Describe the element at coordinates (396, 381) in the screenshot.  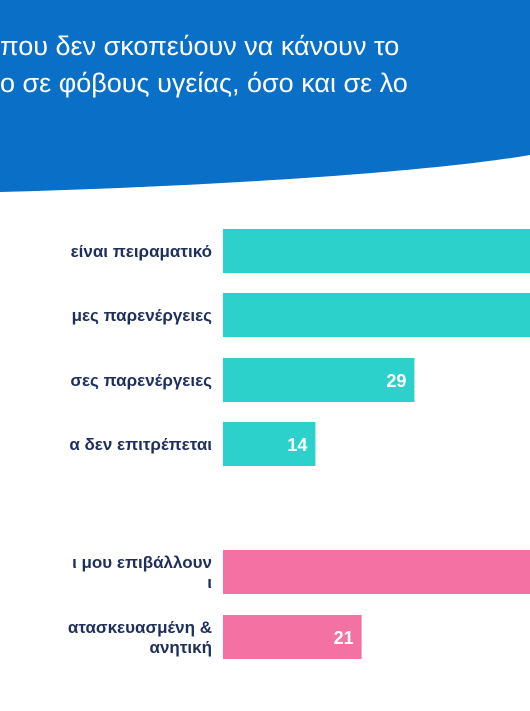
I see `data-label-2: 29` at that location.